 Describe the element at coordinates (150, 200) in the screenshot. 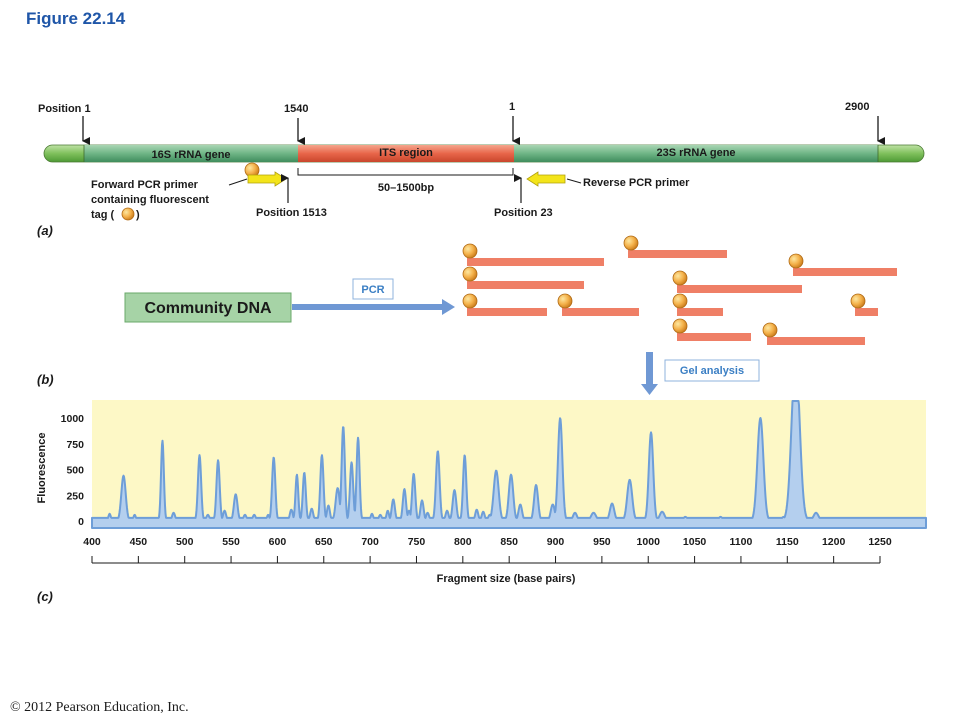

I see `forward-primer-line-2: containing fluorescent` at that location.